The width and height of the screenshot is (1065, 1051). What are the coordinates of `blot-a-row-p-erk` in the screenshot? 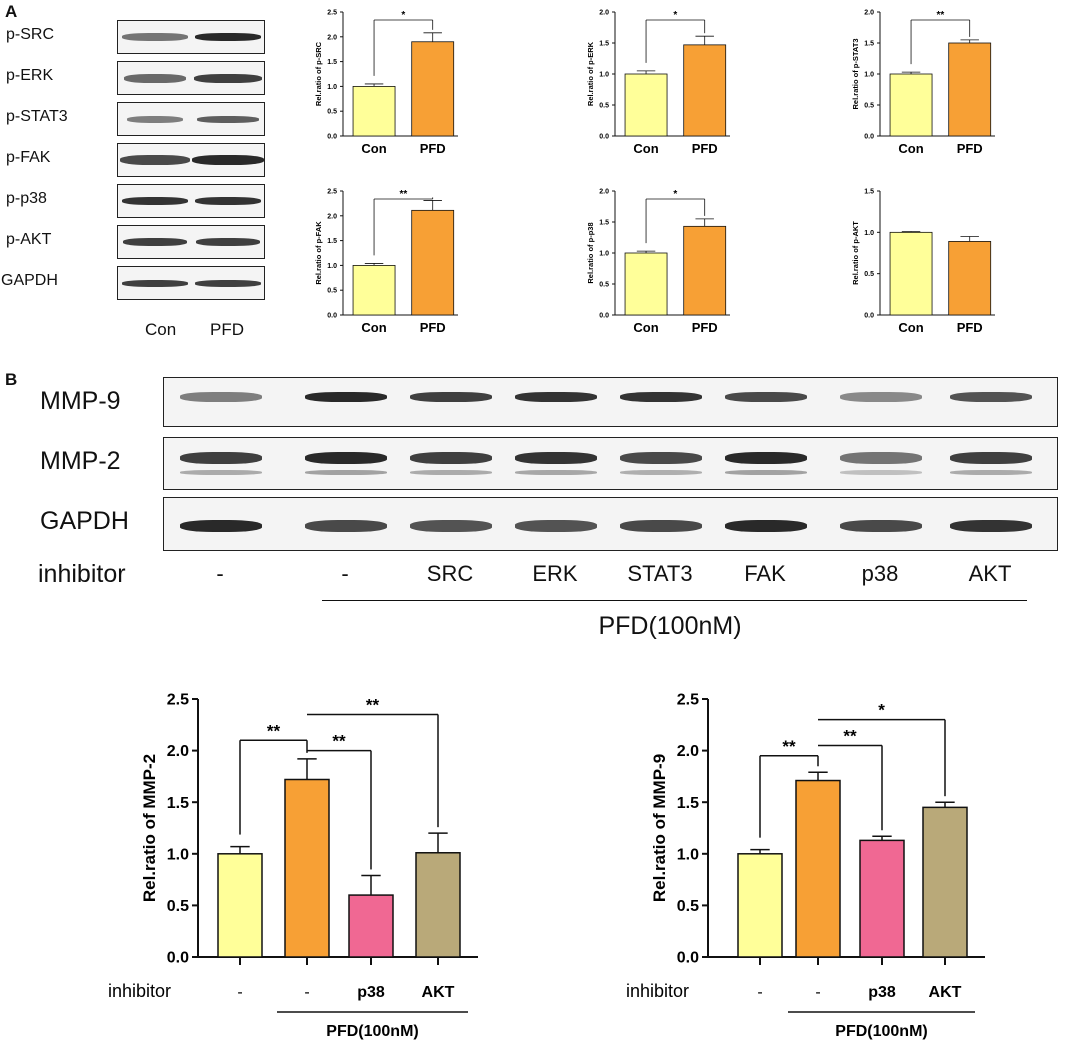 It's located at (191, 78).